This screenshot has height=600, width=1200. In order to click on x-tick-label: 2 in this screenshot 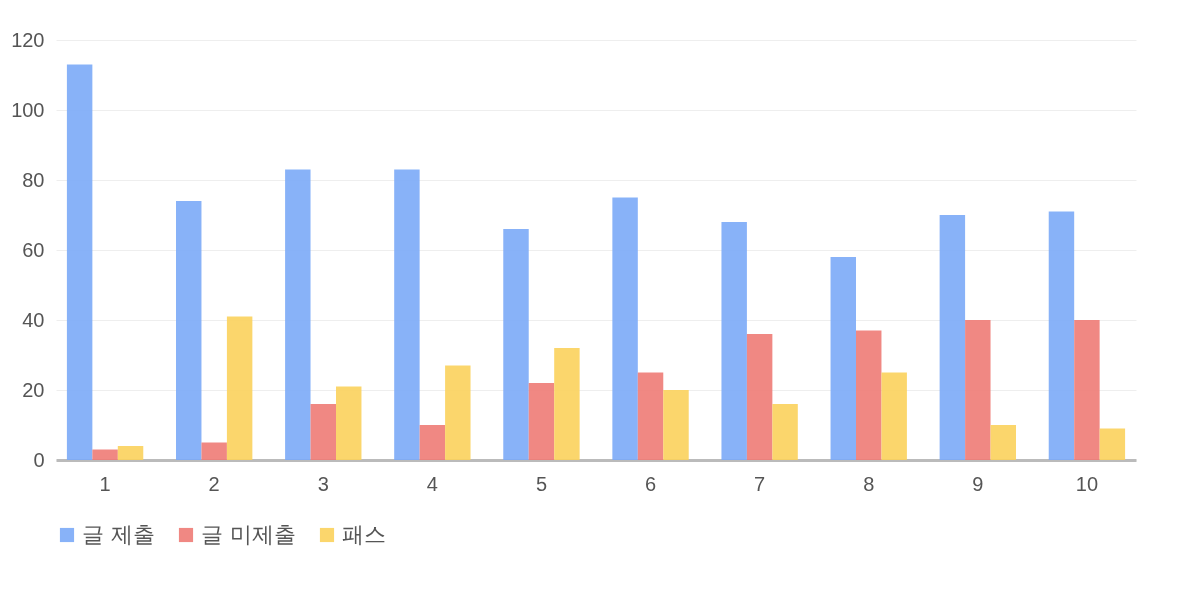, I will do `click(214, 483)`.